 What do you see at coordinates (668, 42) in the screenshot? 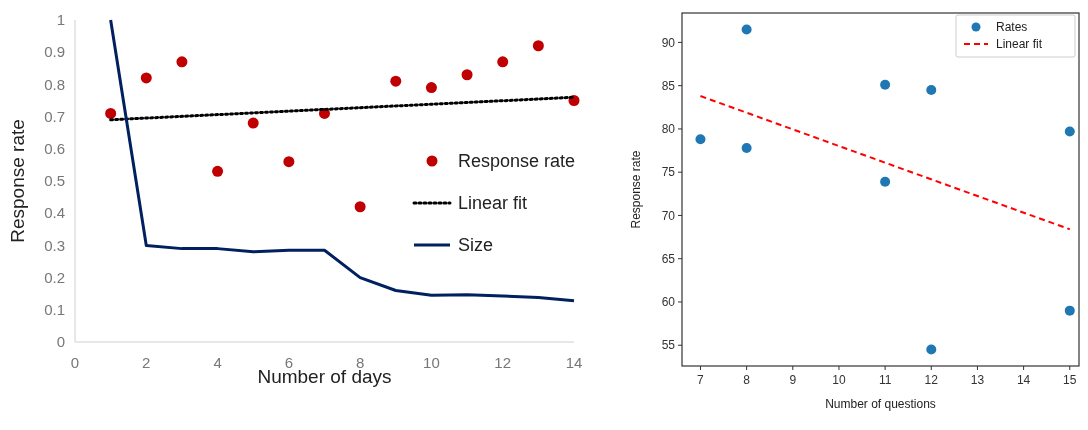
I see `y-tick-label: 90` at bounding box center [668, 42].